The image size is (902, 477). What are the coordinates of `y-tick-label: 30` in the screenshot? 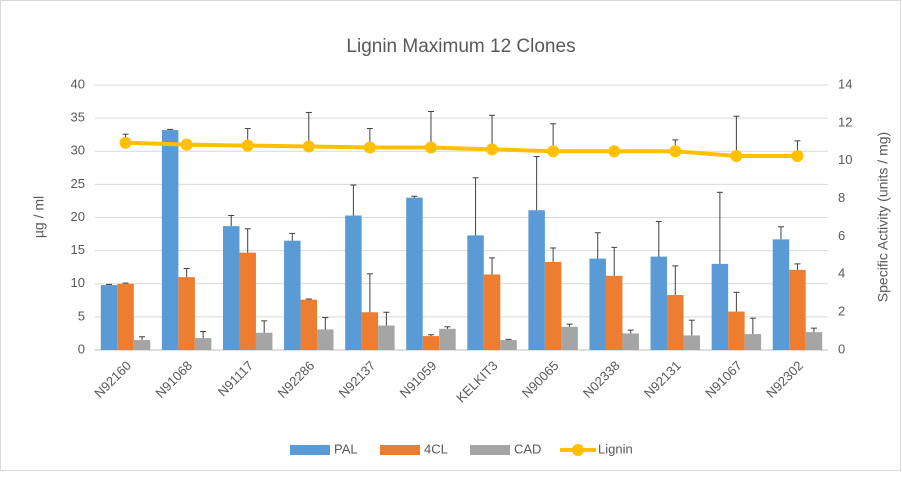 It's located at (78, 150).